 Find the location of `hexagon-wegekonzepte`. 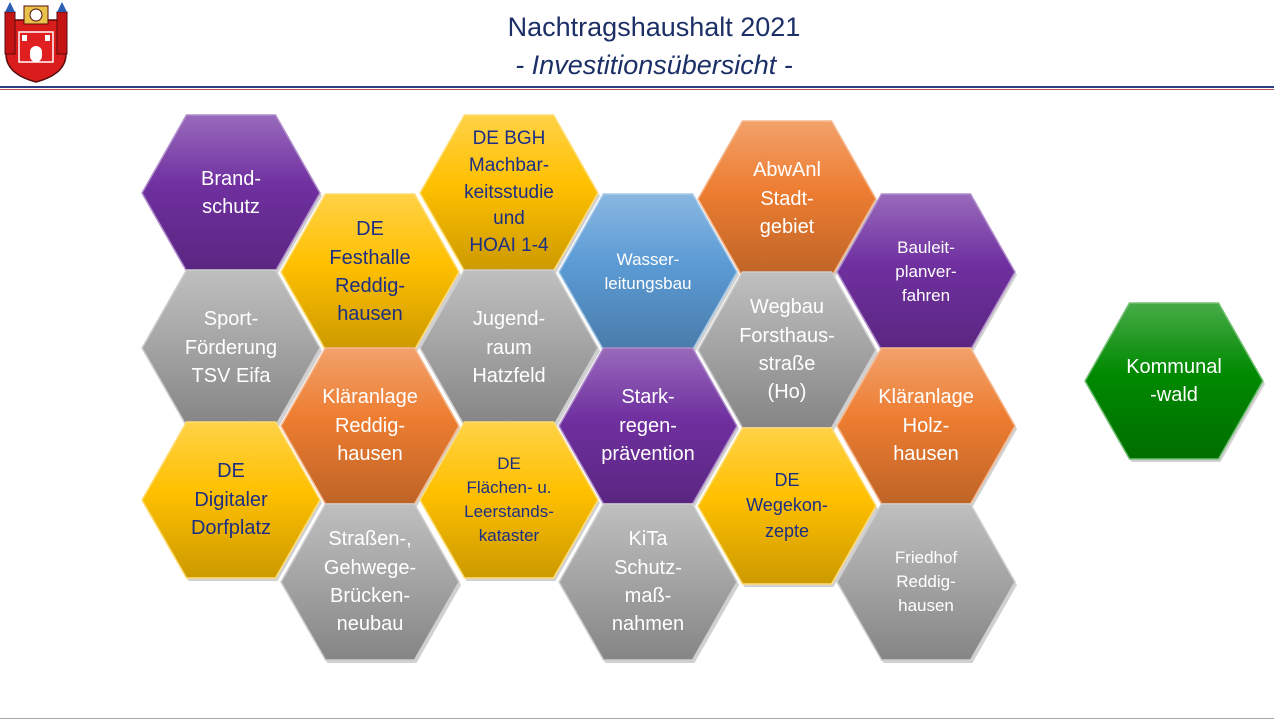

hexagon-wegekonzepte is located at coordinates (787, 506).